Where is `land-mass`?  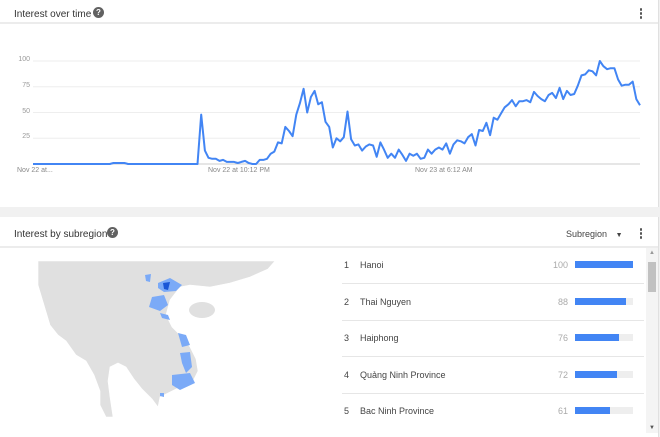 land-mass is located at coordinates (156, 339).